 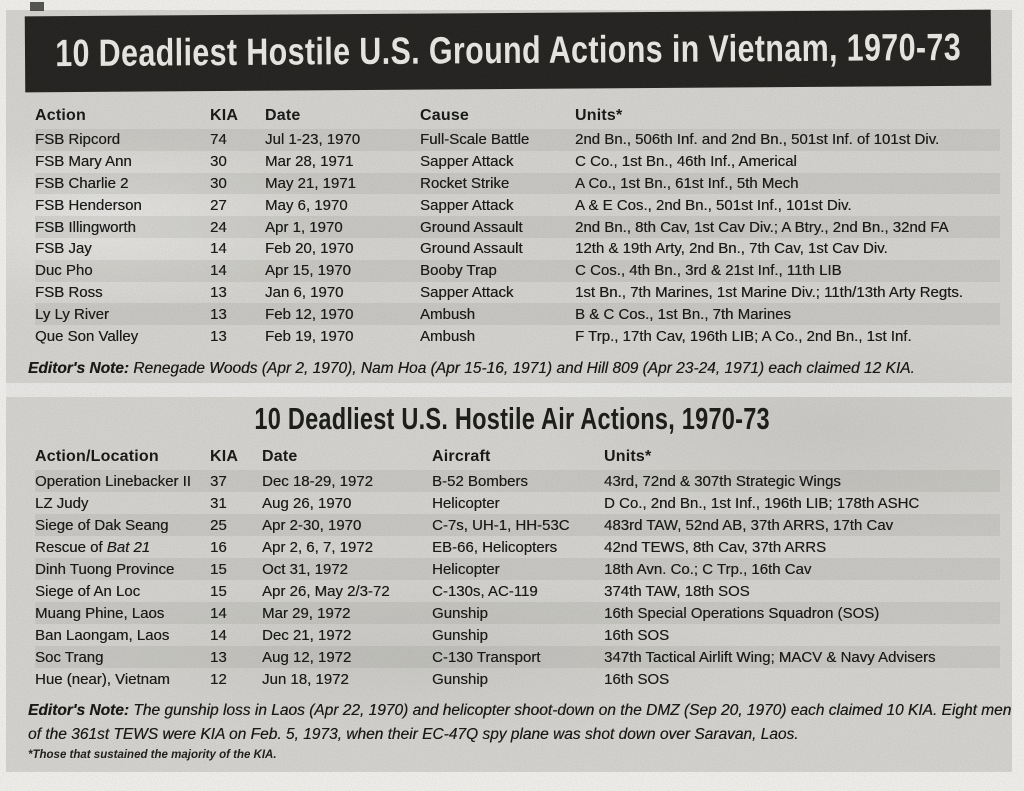 What do you see at coordinates (64, 271) in the screenshot?
I see `cell-action: Duc Pho` at bounding box center [64, 271].